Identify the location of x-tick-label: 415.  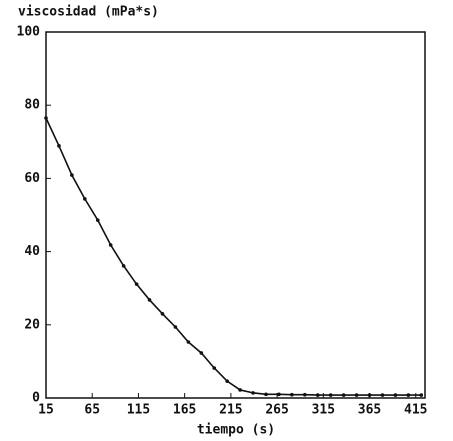
(415, 410).